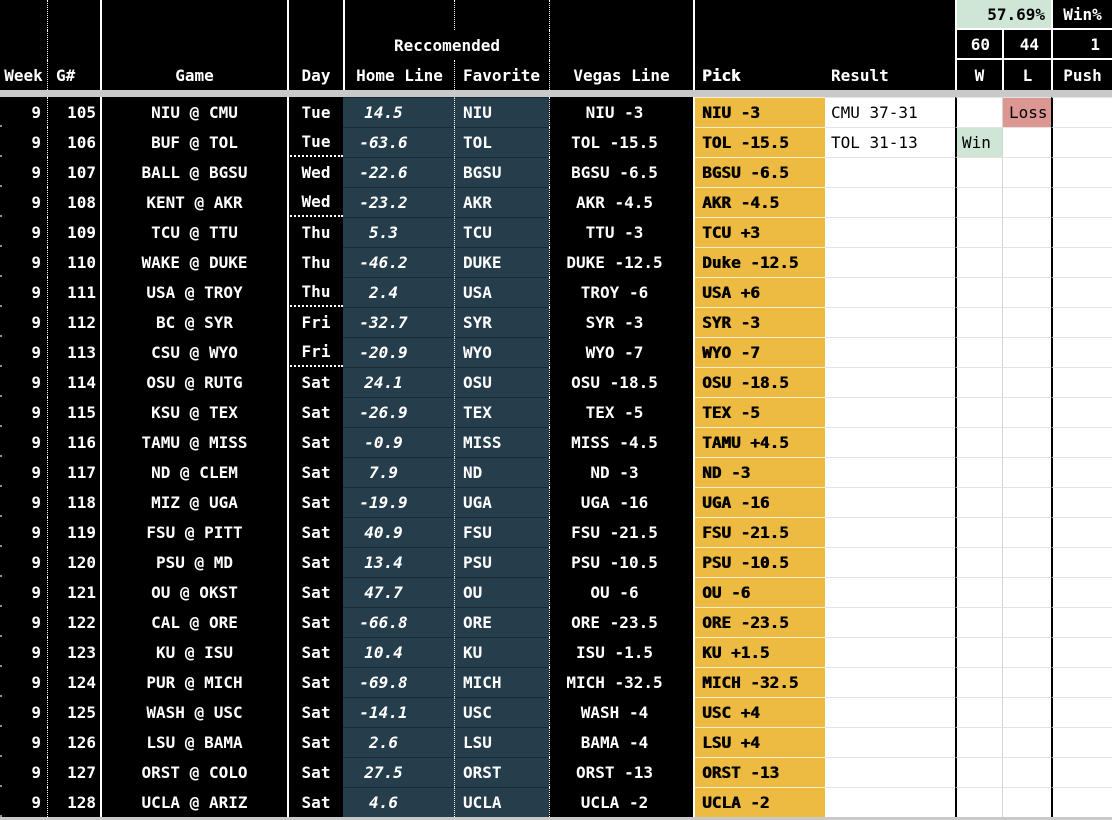 This screenshot has height=820, width=1112. I want to click on cell-day: Fri, so click(315, 322).